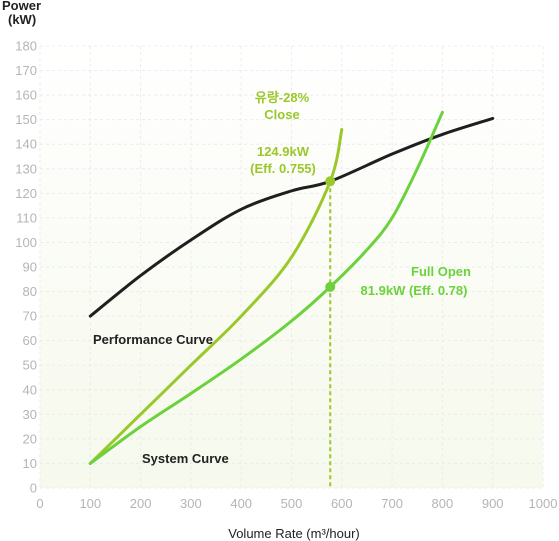 This screenshot has height=541, width=559. What do you see at coordinates (26, 119) in the screenshot?
I see `y-tick-label: 150` at bounding box center [26, 119].